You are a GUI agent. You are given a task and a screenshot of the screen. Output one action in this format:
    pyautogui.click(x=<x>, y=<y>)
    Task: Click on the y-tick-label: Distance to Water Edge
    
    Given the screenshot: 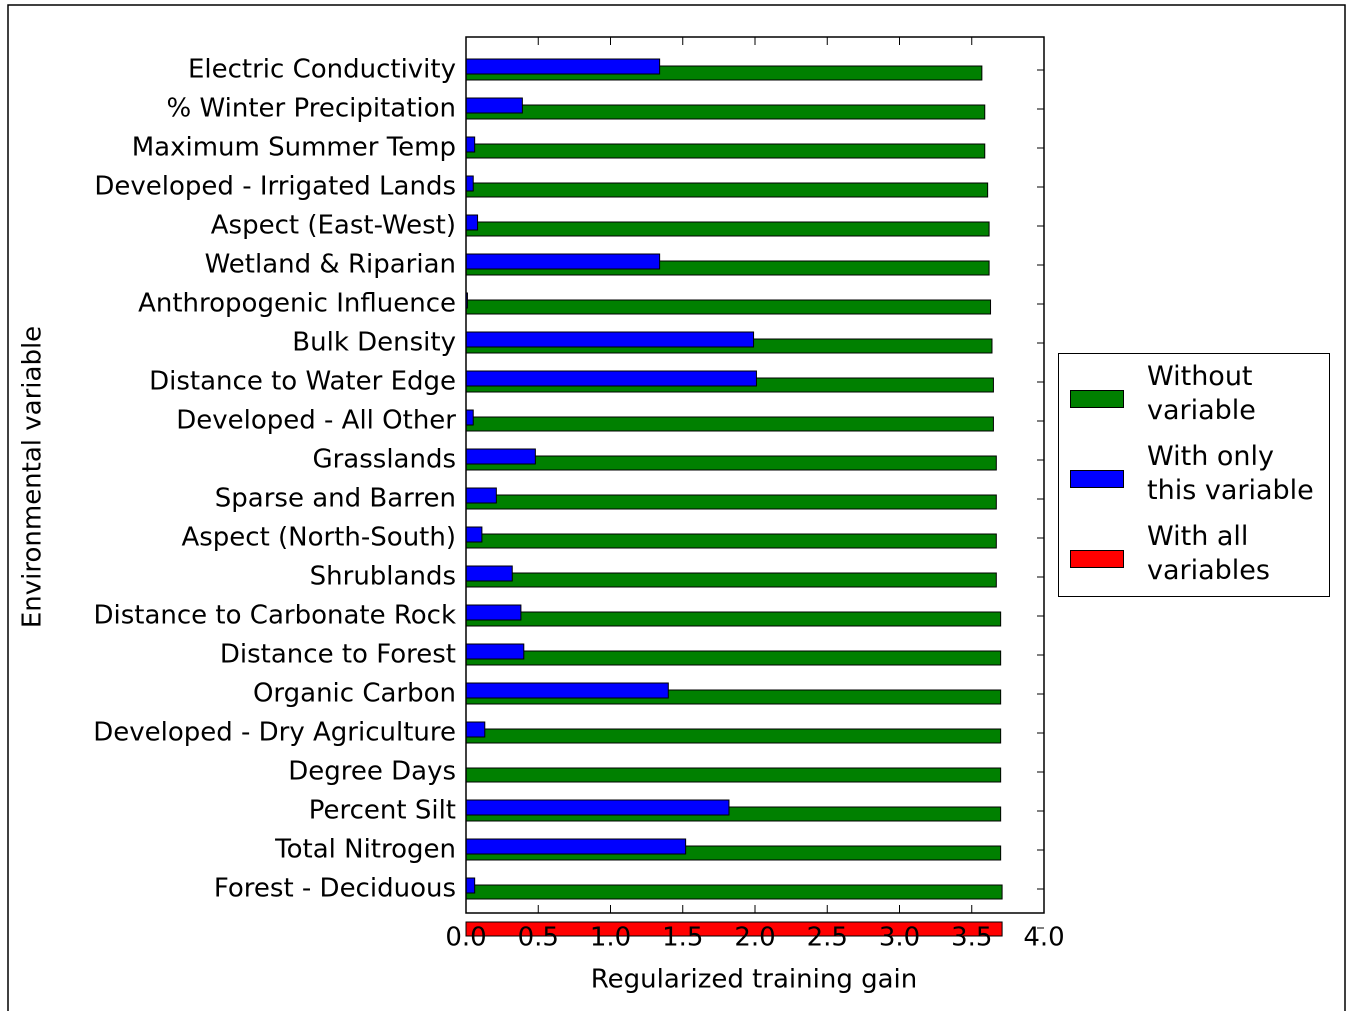 What is the action you would take?
    pyautogui.click(x=302, y=382)
    